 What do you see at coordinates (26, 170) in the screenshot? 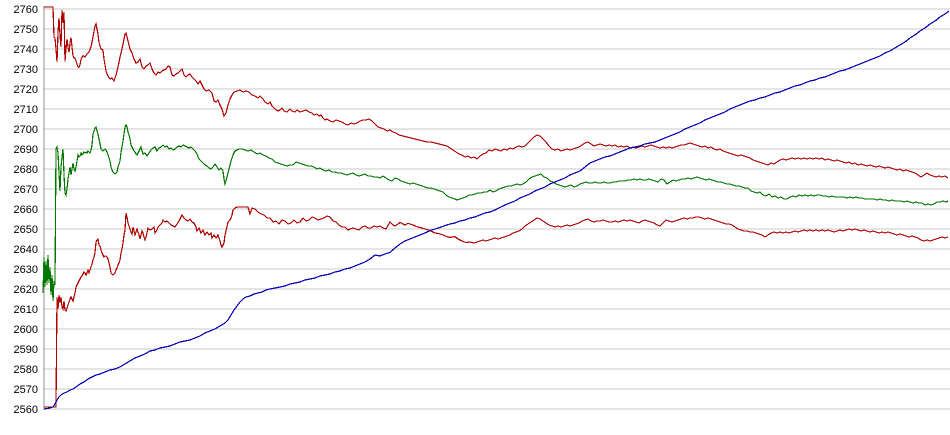
I see `y-axis-tick-label: 2680` at bounding box center [26, 170].